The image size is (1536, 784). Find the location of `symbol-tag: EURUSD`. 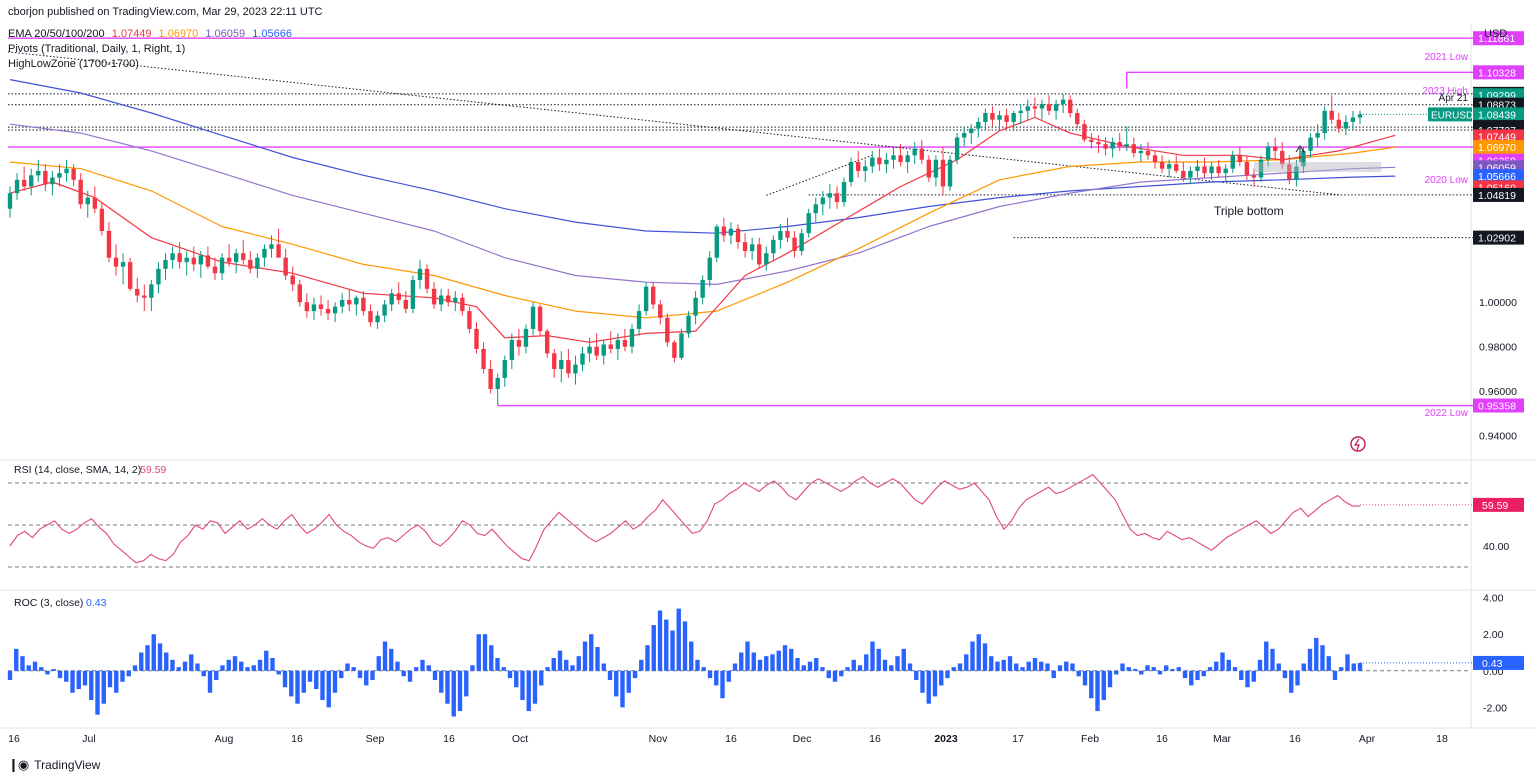

symbol-tag: EURUSD is located at coordinates (1452, 115).